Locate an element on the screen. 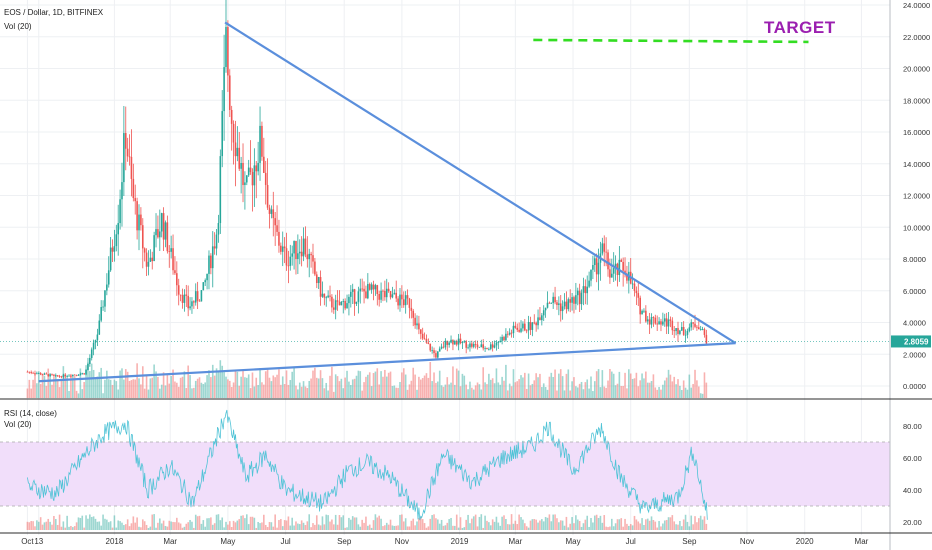 The height and width of the screenshot is (550, 932). rsi-indicator-label: RSI (14, close) is located at coordinates (30, 413).